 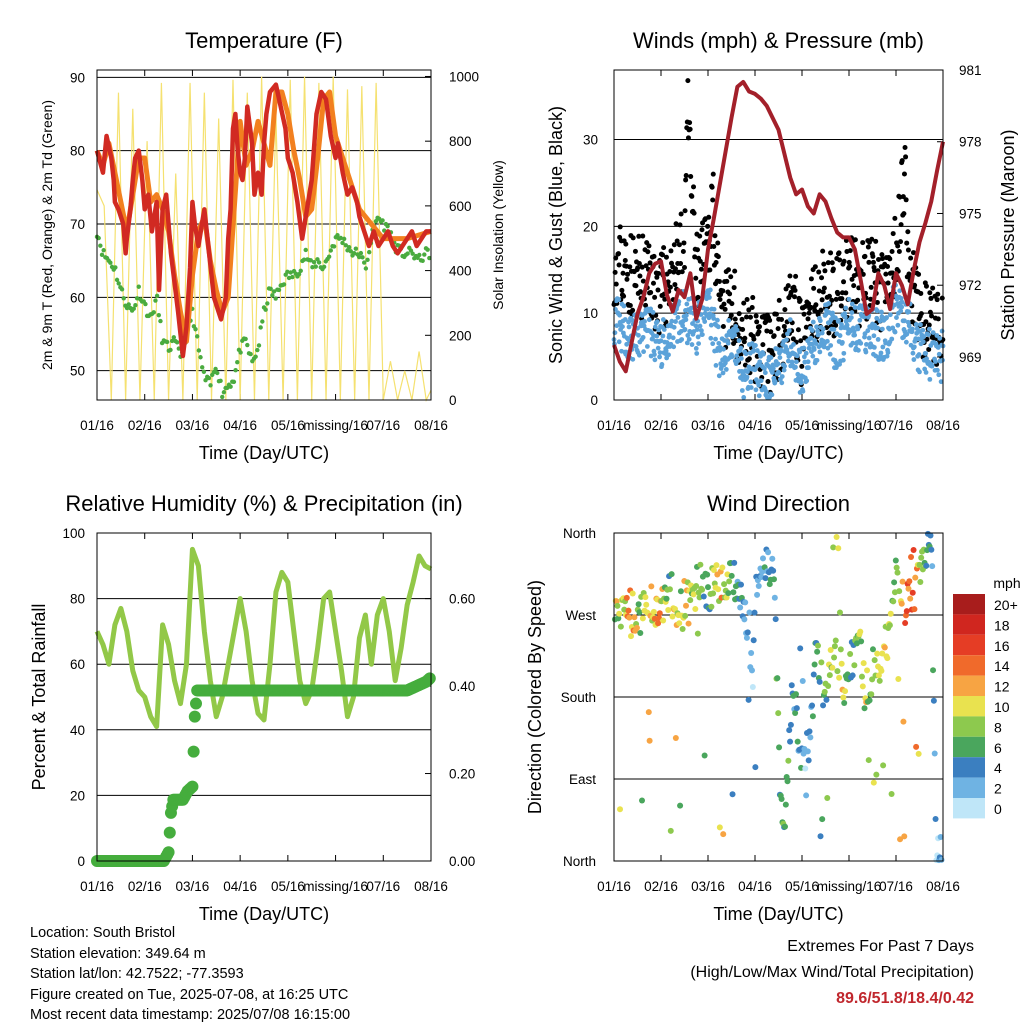 I want to click on y-tick-label: 10, so click(x=590, y=313).